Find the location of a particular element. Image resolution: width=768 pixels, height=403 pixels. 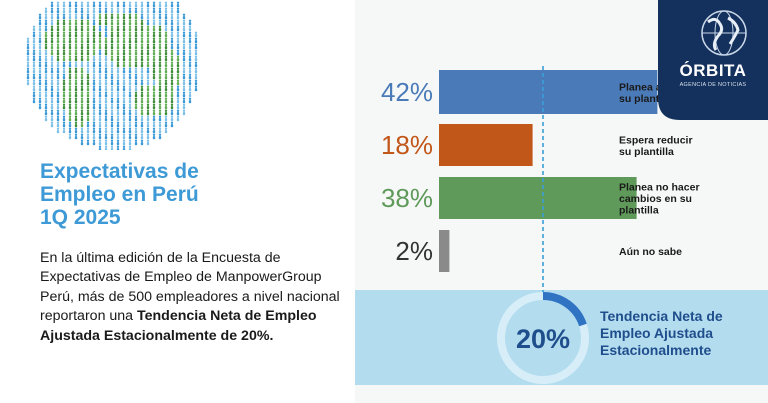

report-title: Expectativas de Empleo en Perú 1Q 2025 is located at coordinates (180, 194).